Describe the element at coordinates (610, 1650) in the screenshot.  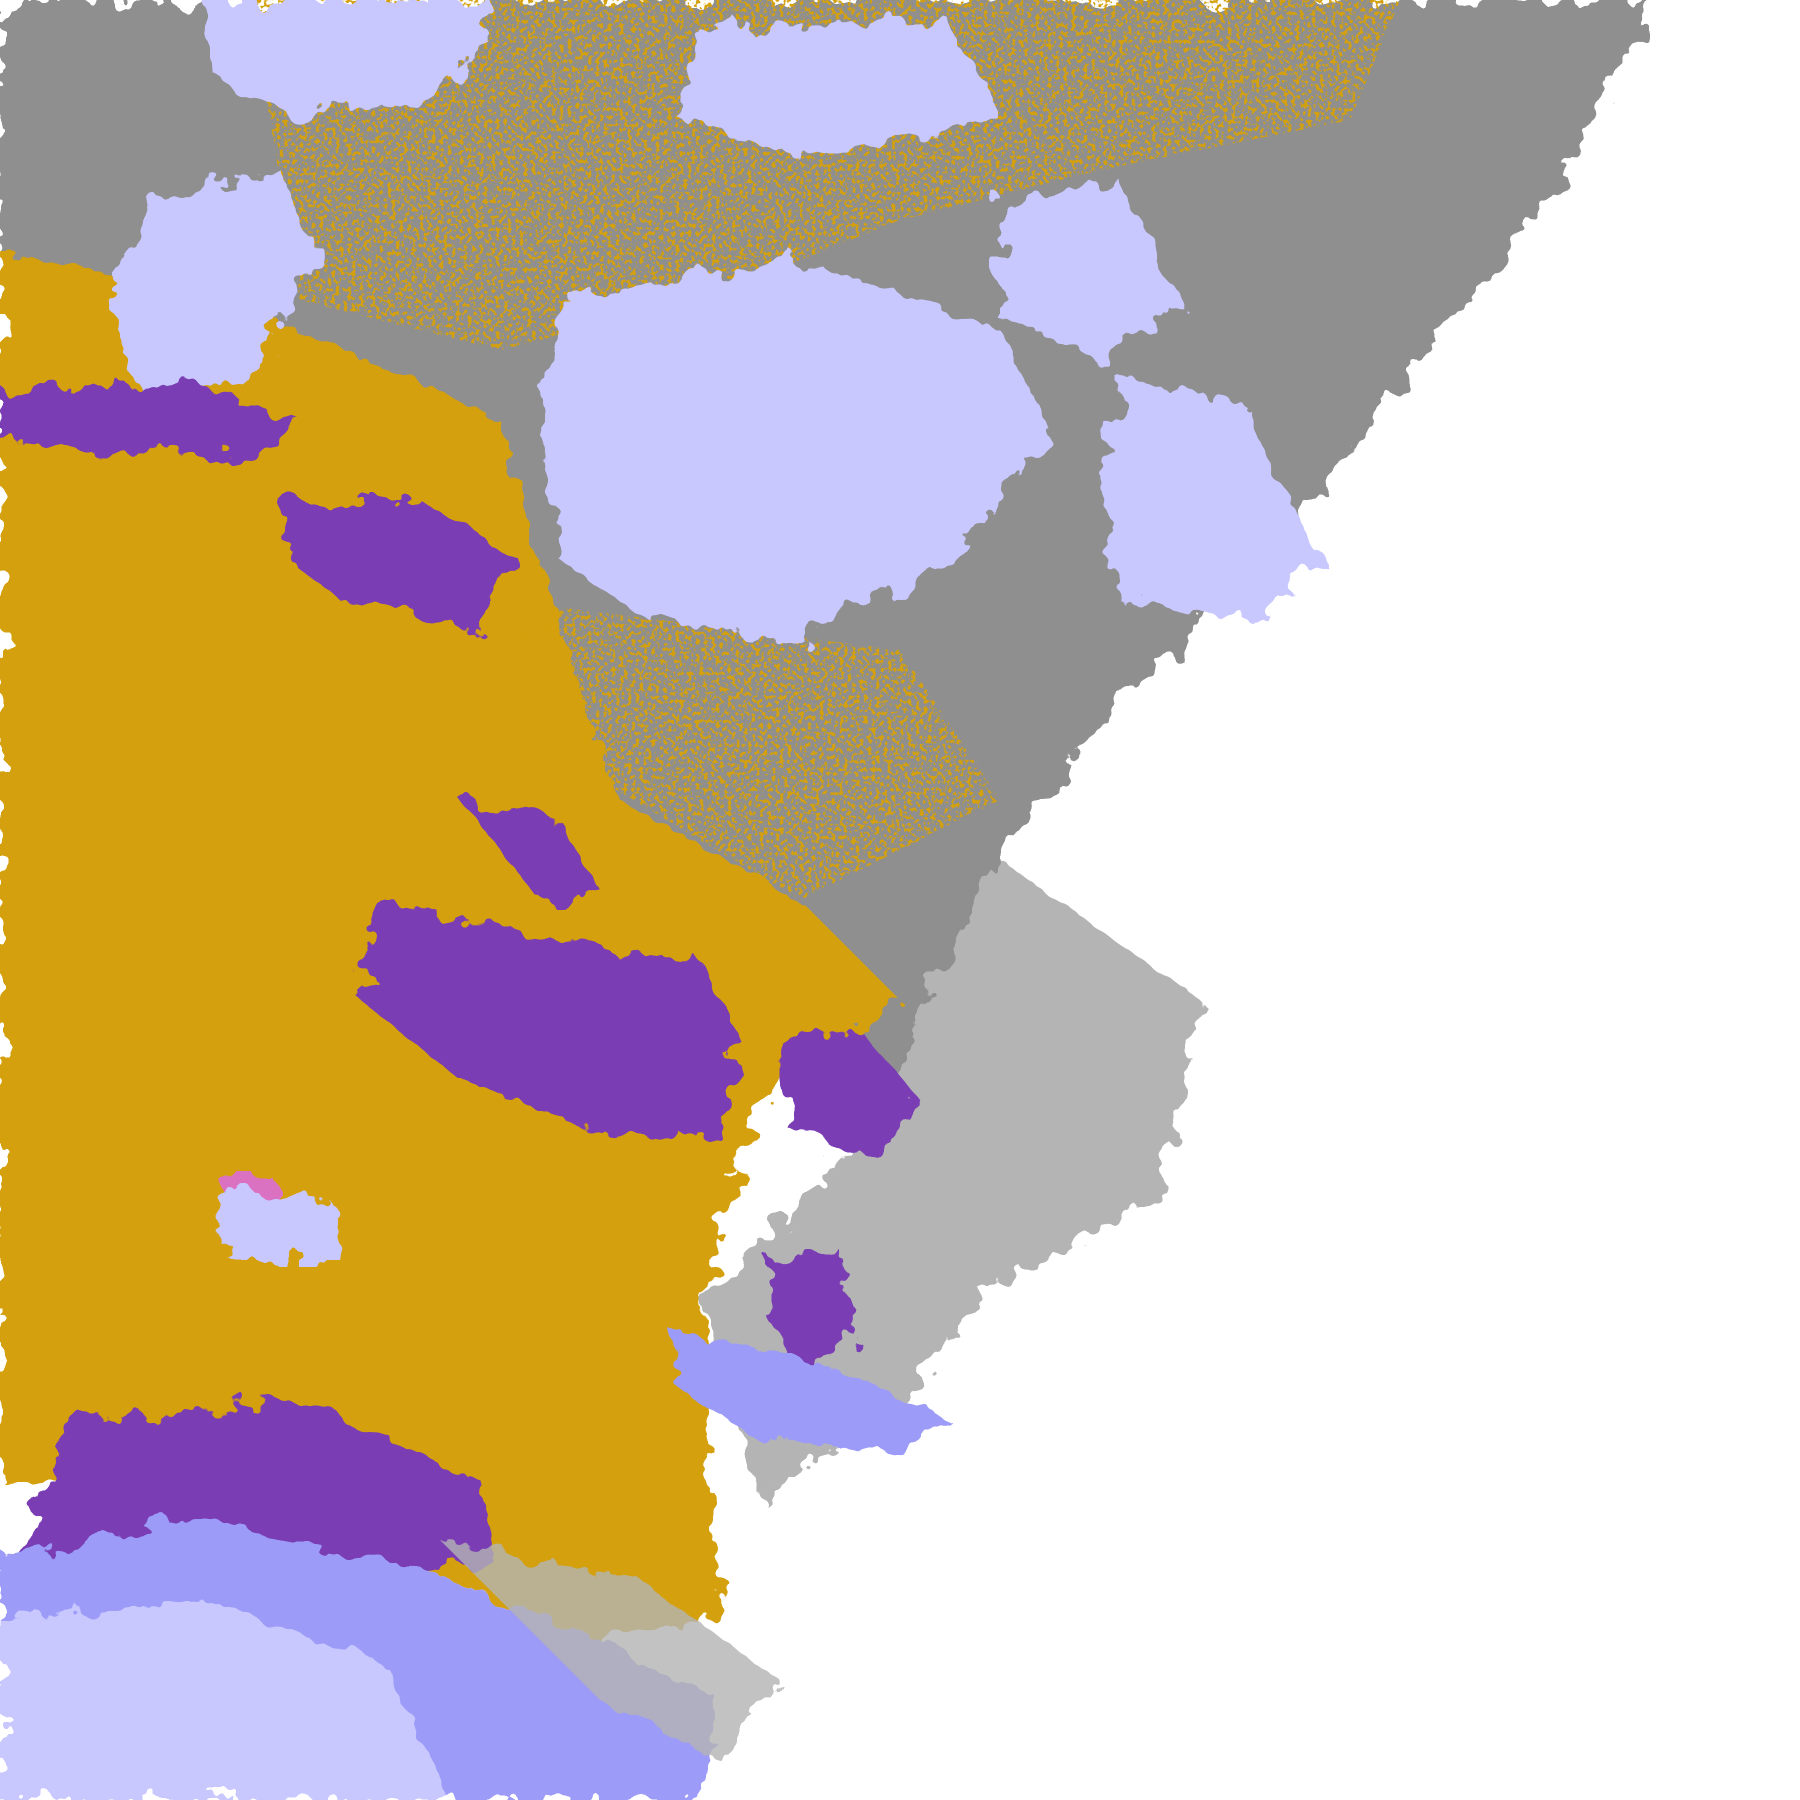
I see `gray-cloud-region` at that location.